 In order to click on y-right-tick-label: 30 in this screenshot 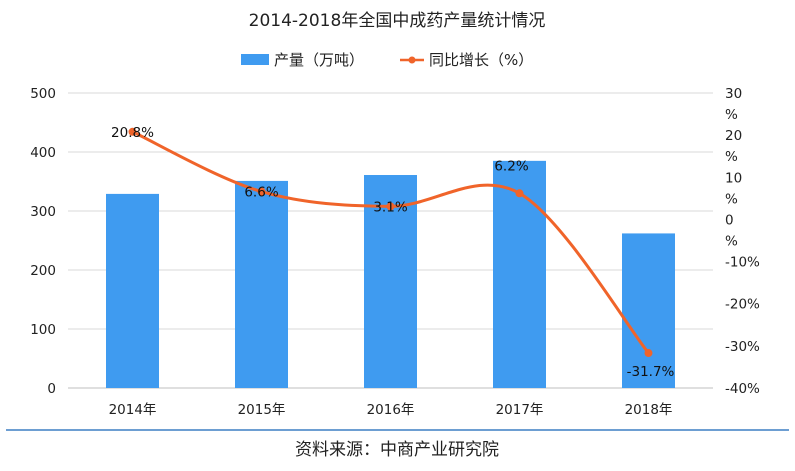, I will do `click(733, 94)`.